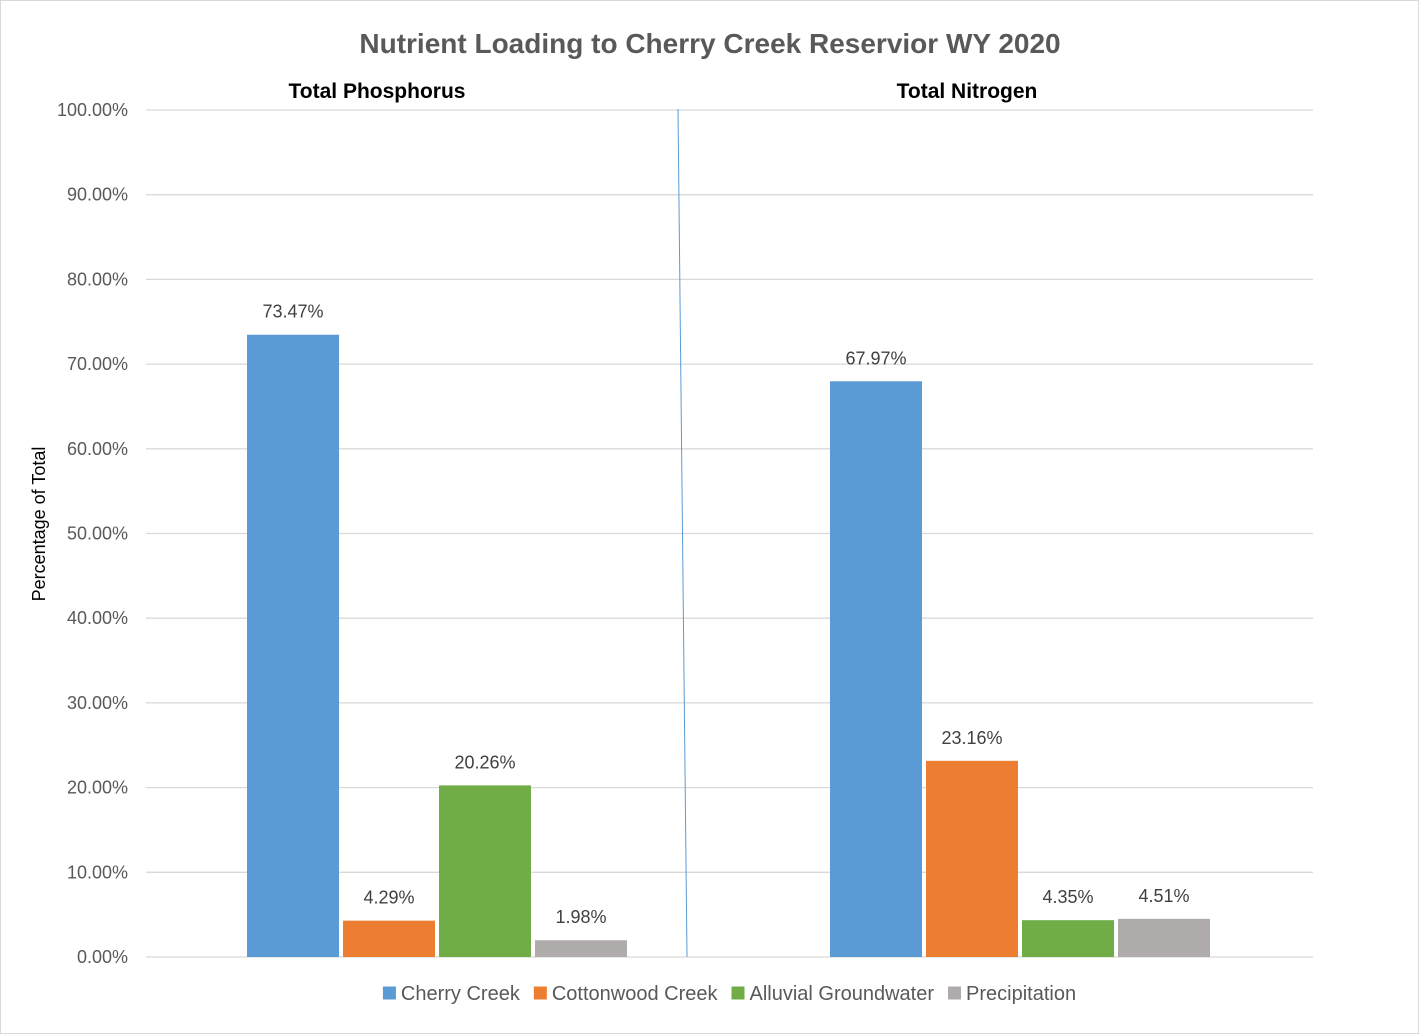 This screenshot has width=1419, height=1035. What do you see at coordinates (97, 872) in the screenshot?
I see `y-tick-label: 10.00%` at bounding box center [97, 872].